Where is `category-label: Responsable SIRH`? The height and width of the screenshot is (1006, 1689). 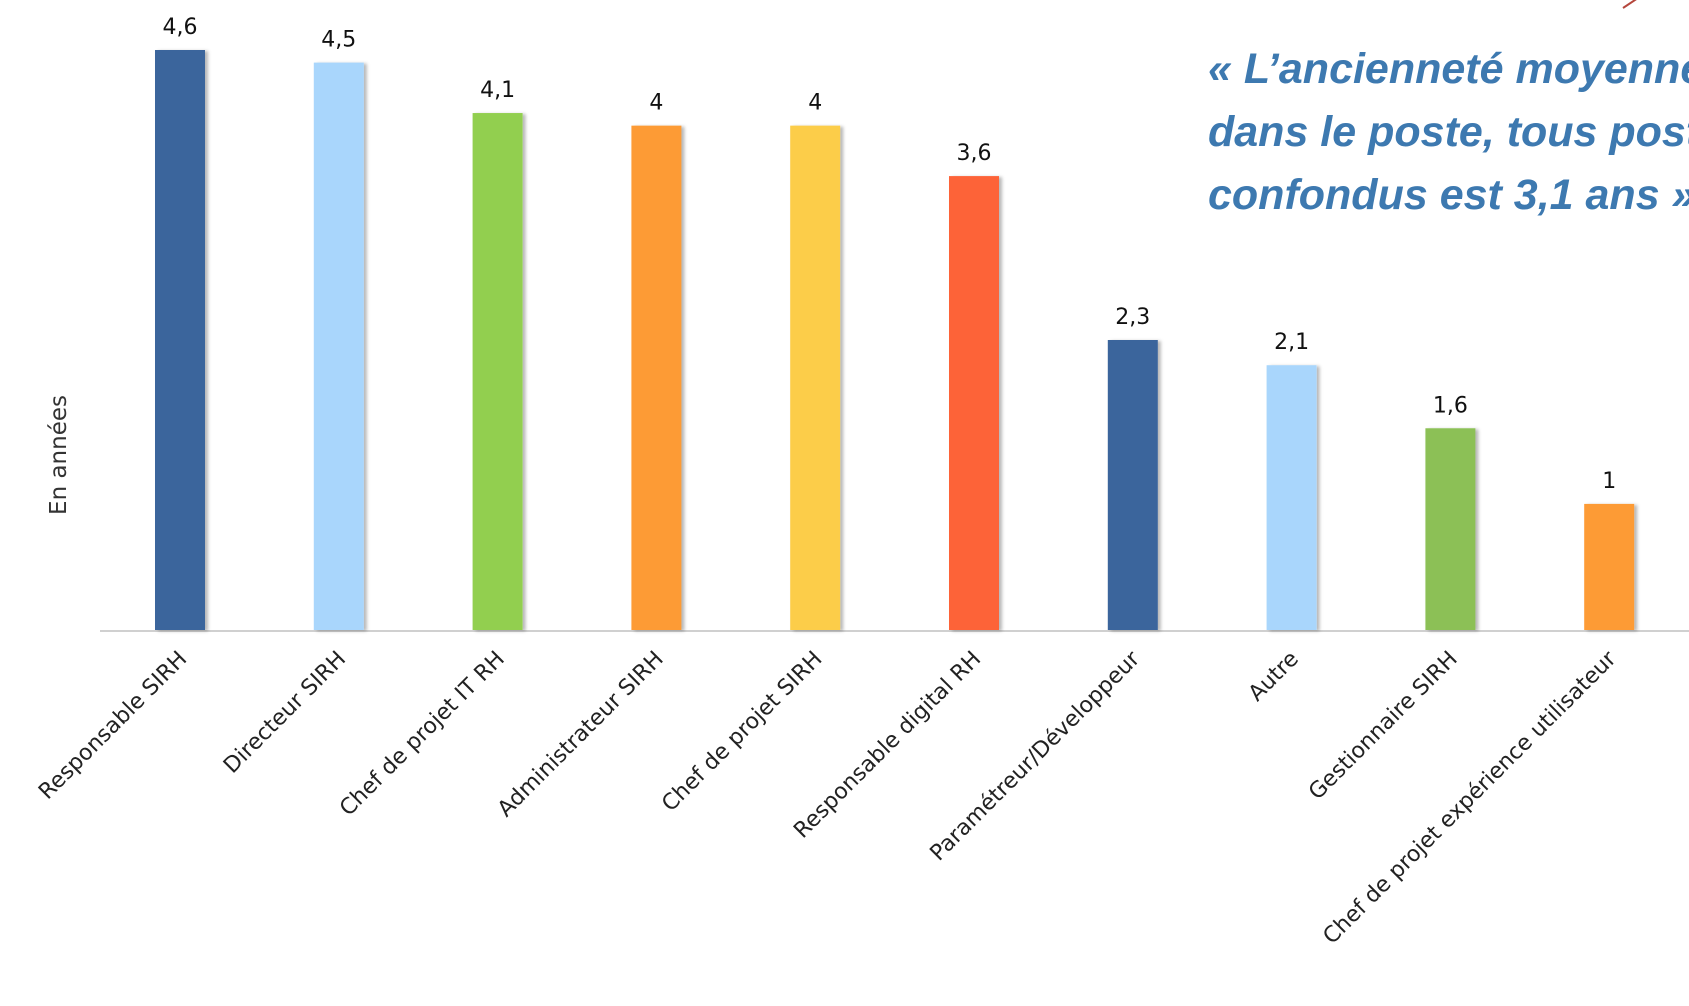
category-label: Responsable SIRH is located at coordinates (113, 726).